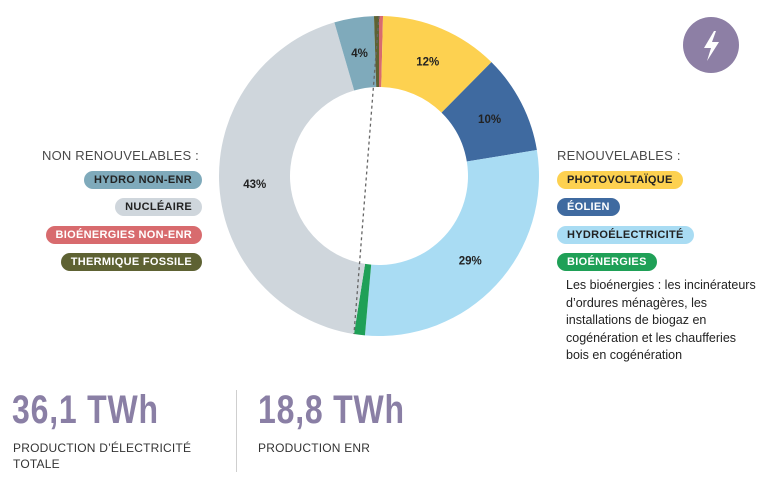 The image size is (768, 480). What do you see at coordinates (489, 112) in the screenshot?
I see `slice--olien` at bounding box center [489, 112].